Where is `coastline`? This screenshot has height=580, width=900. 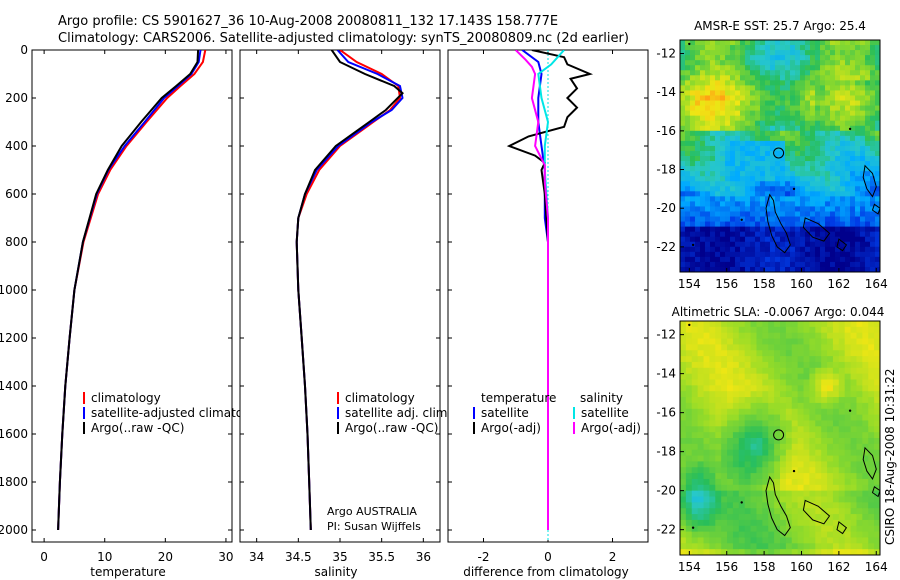 coastline is located at coordinates (816, 512).